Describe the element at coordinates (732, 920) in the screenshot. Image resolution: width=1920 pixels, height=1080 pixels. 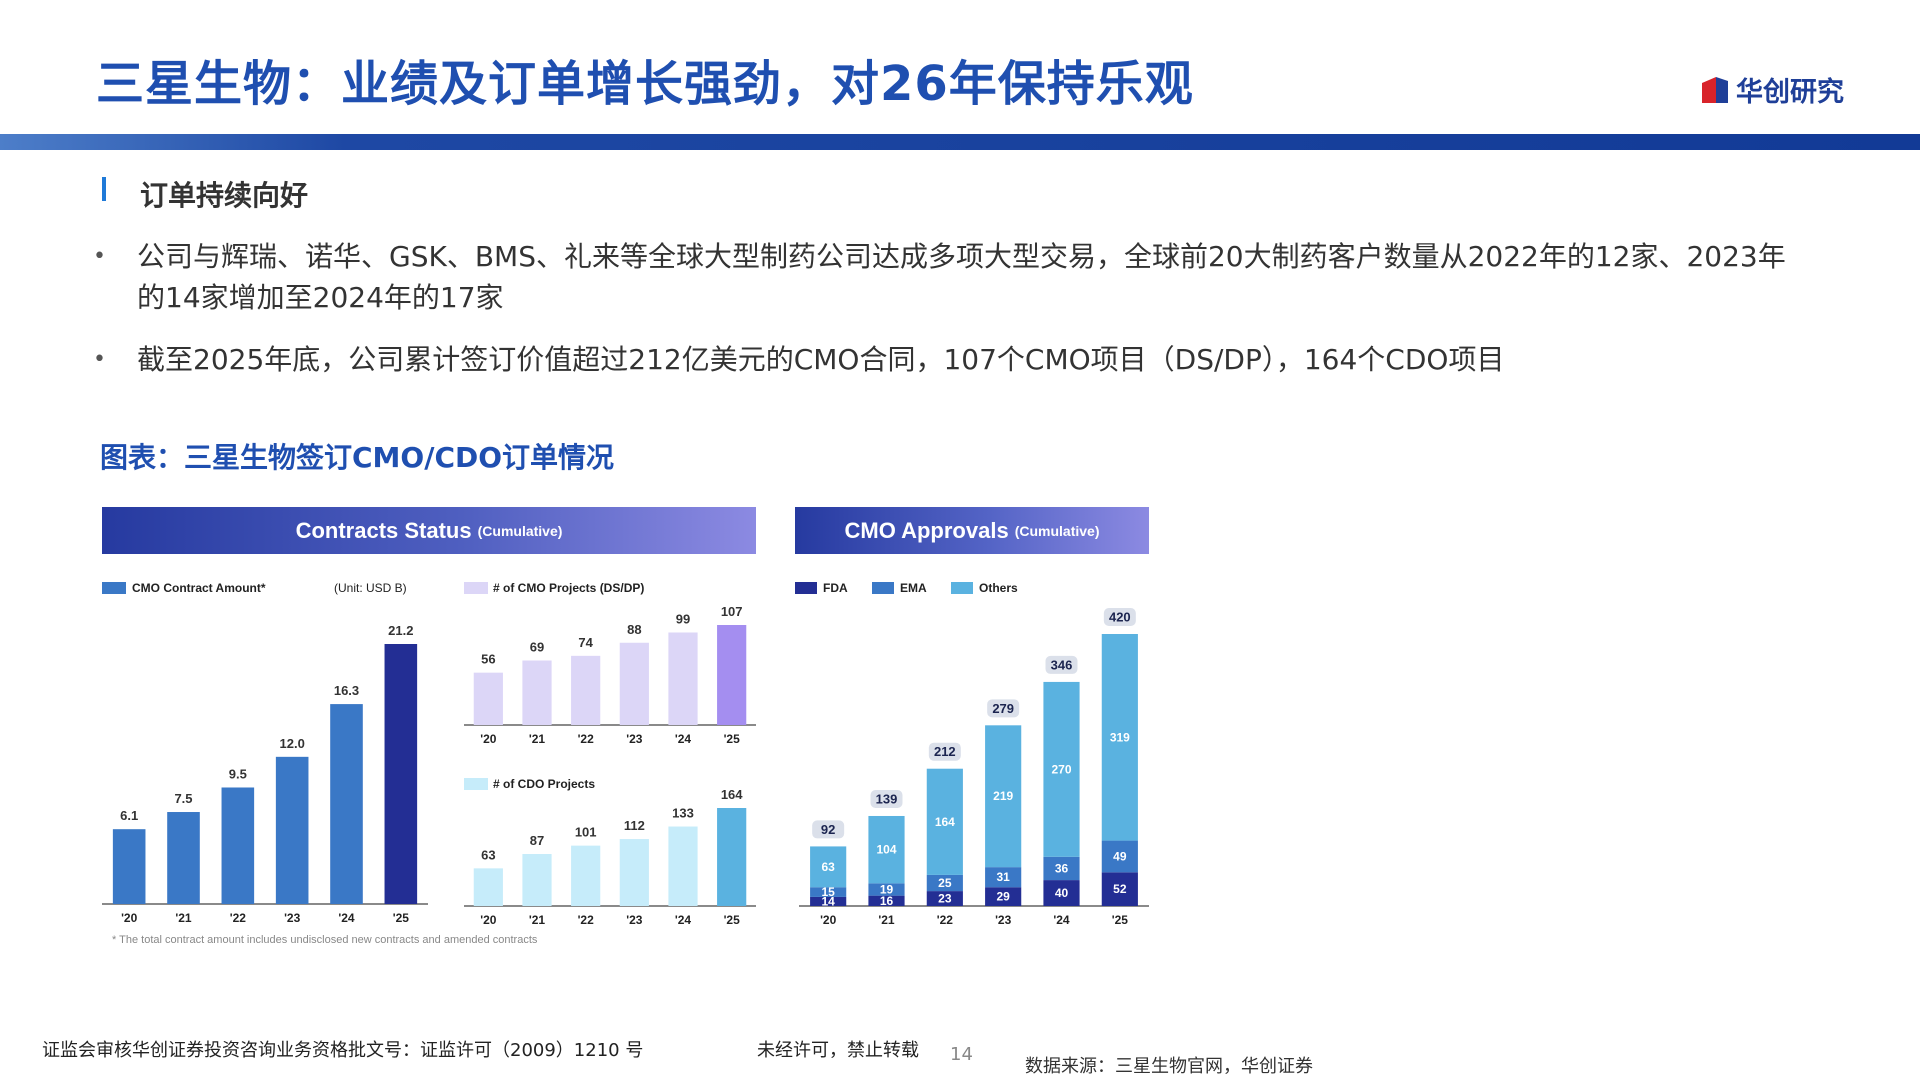
I see `cdo-projects-tick-label: '25` at that location.